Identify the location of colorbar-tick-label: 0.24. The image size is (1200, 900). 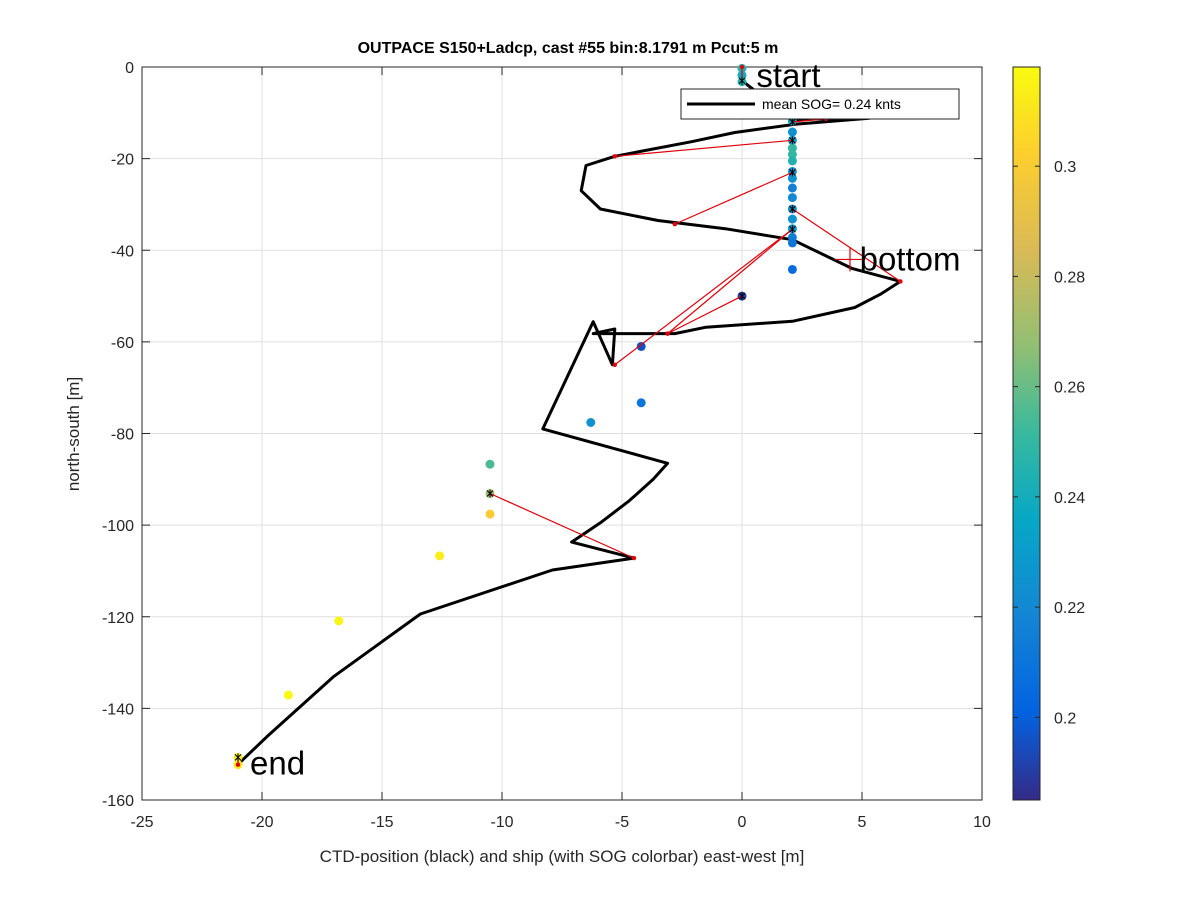
(1069, 498).